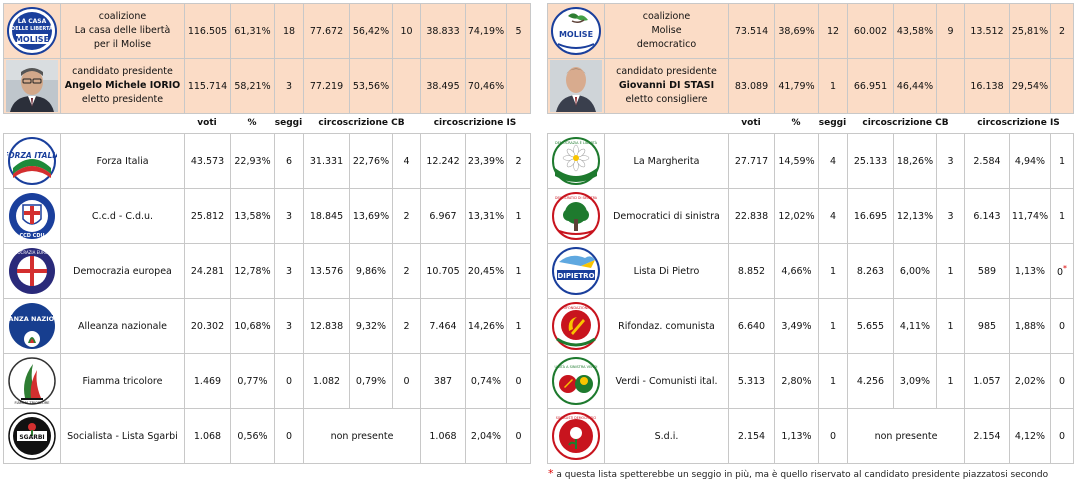  I want to click on party-name: Forza Italia, so click(122, 161).